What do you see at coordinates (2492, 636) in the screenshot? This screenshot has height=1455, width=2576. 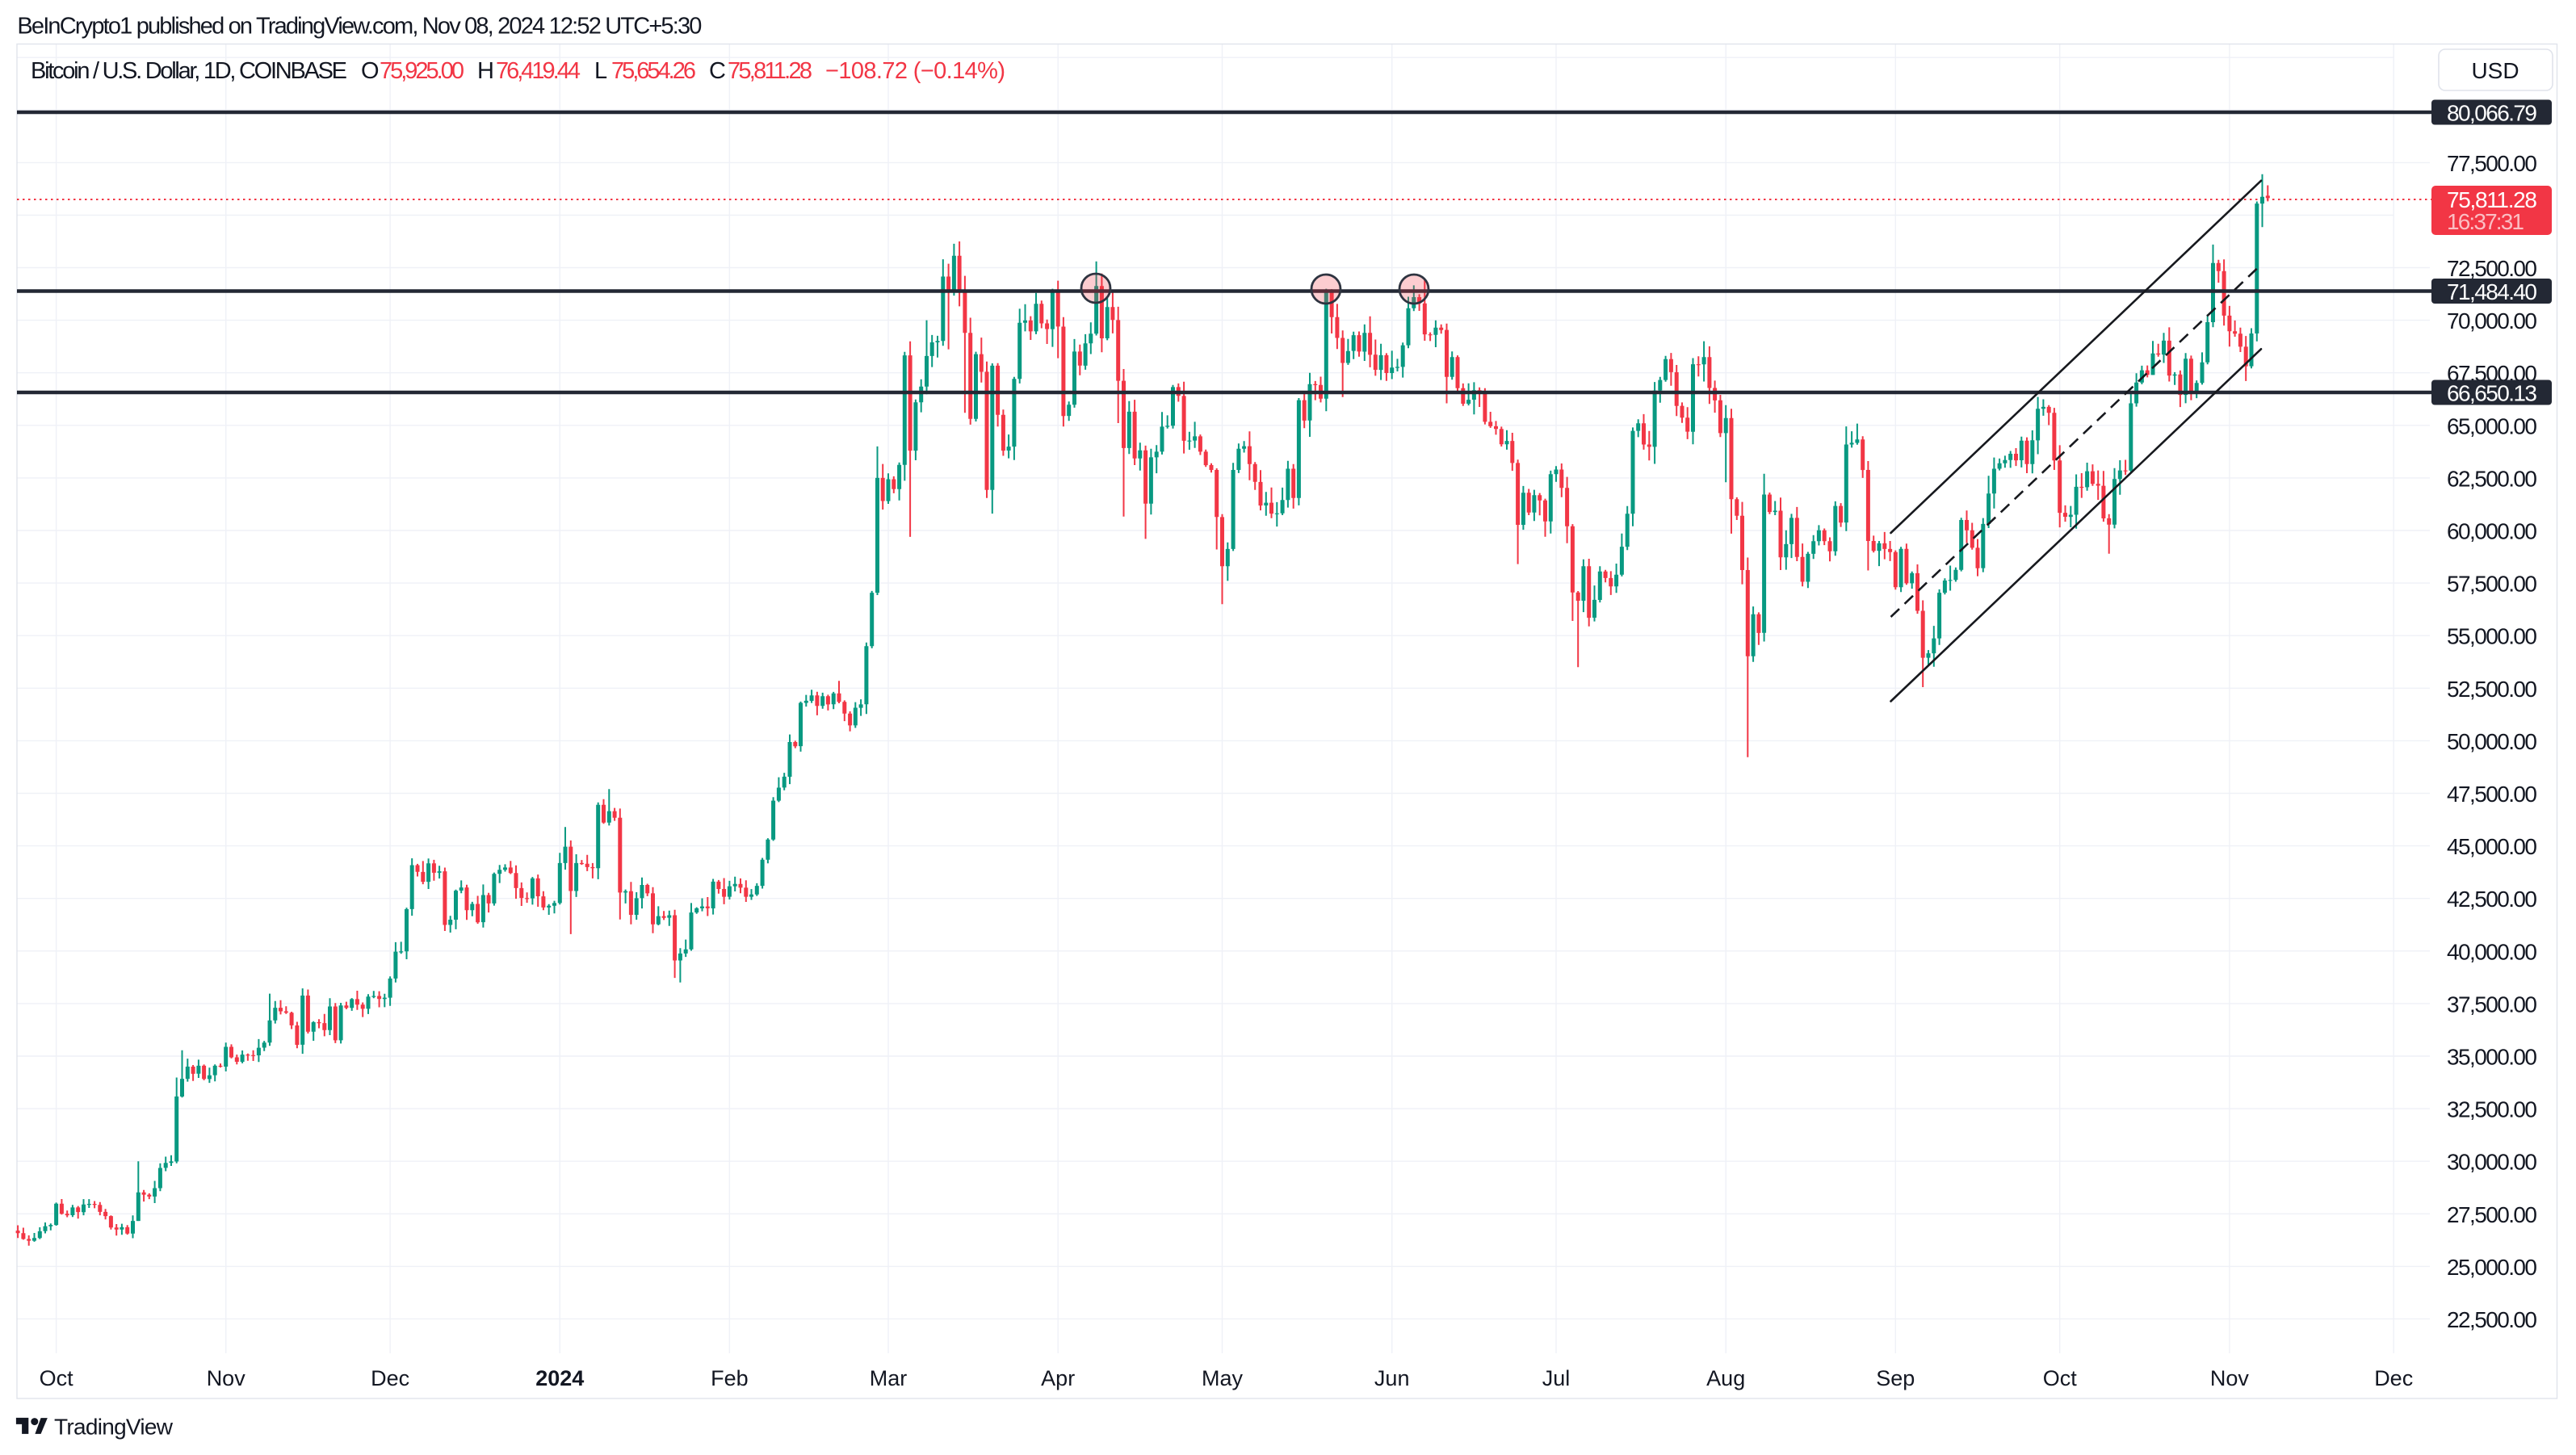 I see `svg-text: 55,000.00` at bounding box center [2492, 636].